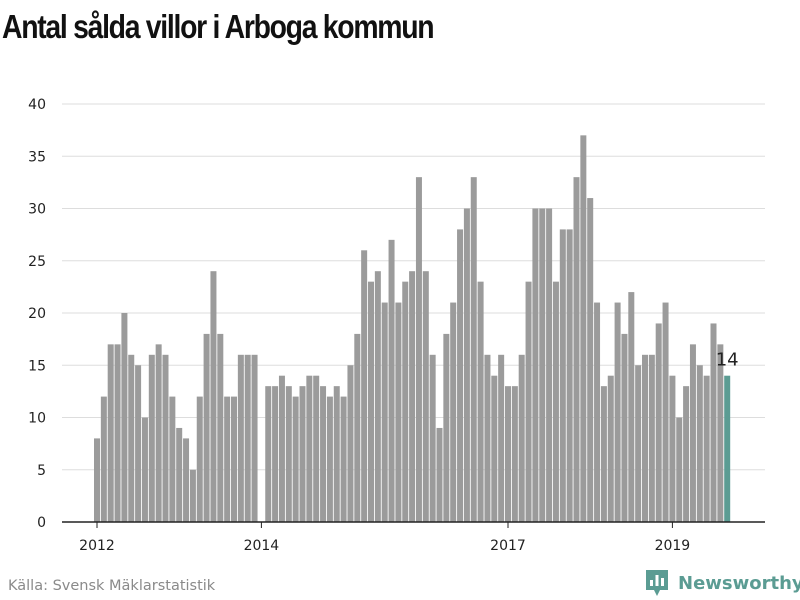 The width and height of the screenshot is (800, 600). What do you see at coordinates (37, 210) in the screenshot?
I see `y-tick-label: 30` at bounding box center [37, 210].